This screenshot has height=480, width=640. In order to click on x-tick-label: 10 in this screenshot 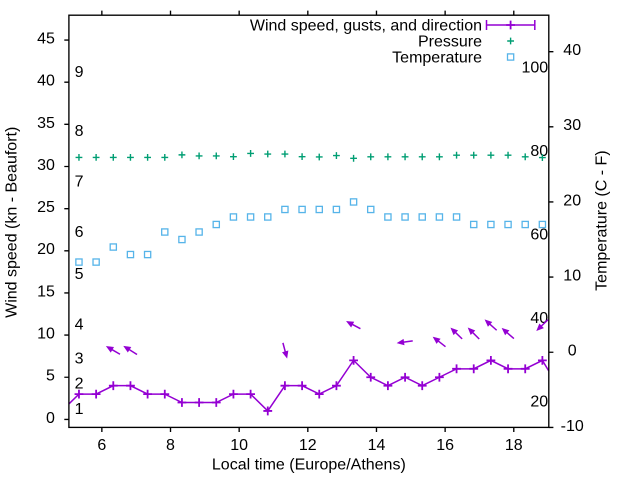, I will do `click(239, 445)`.